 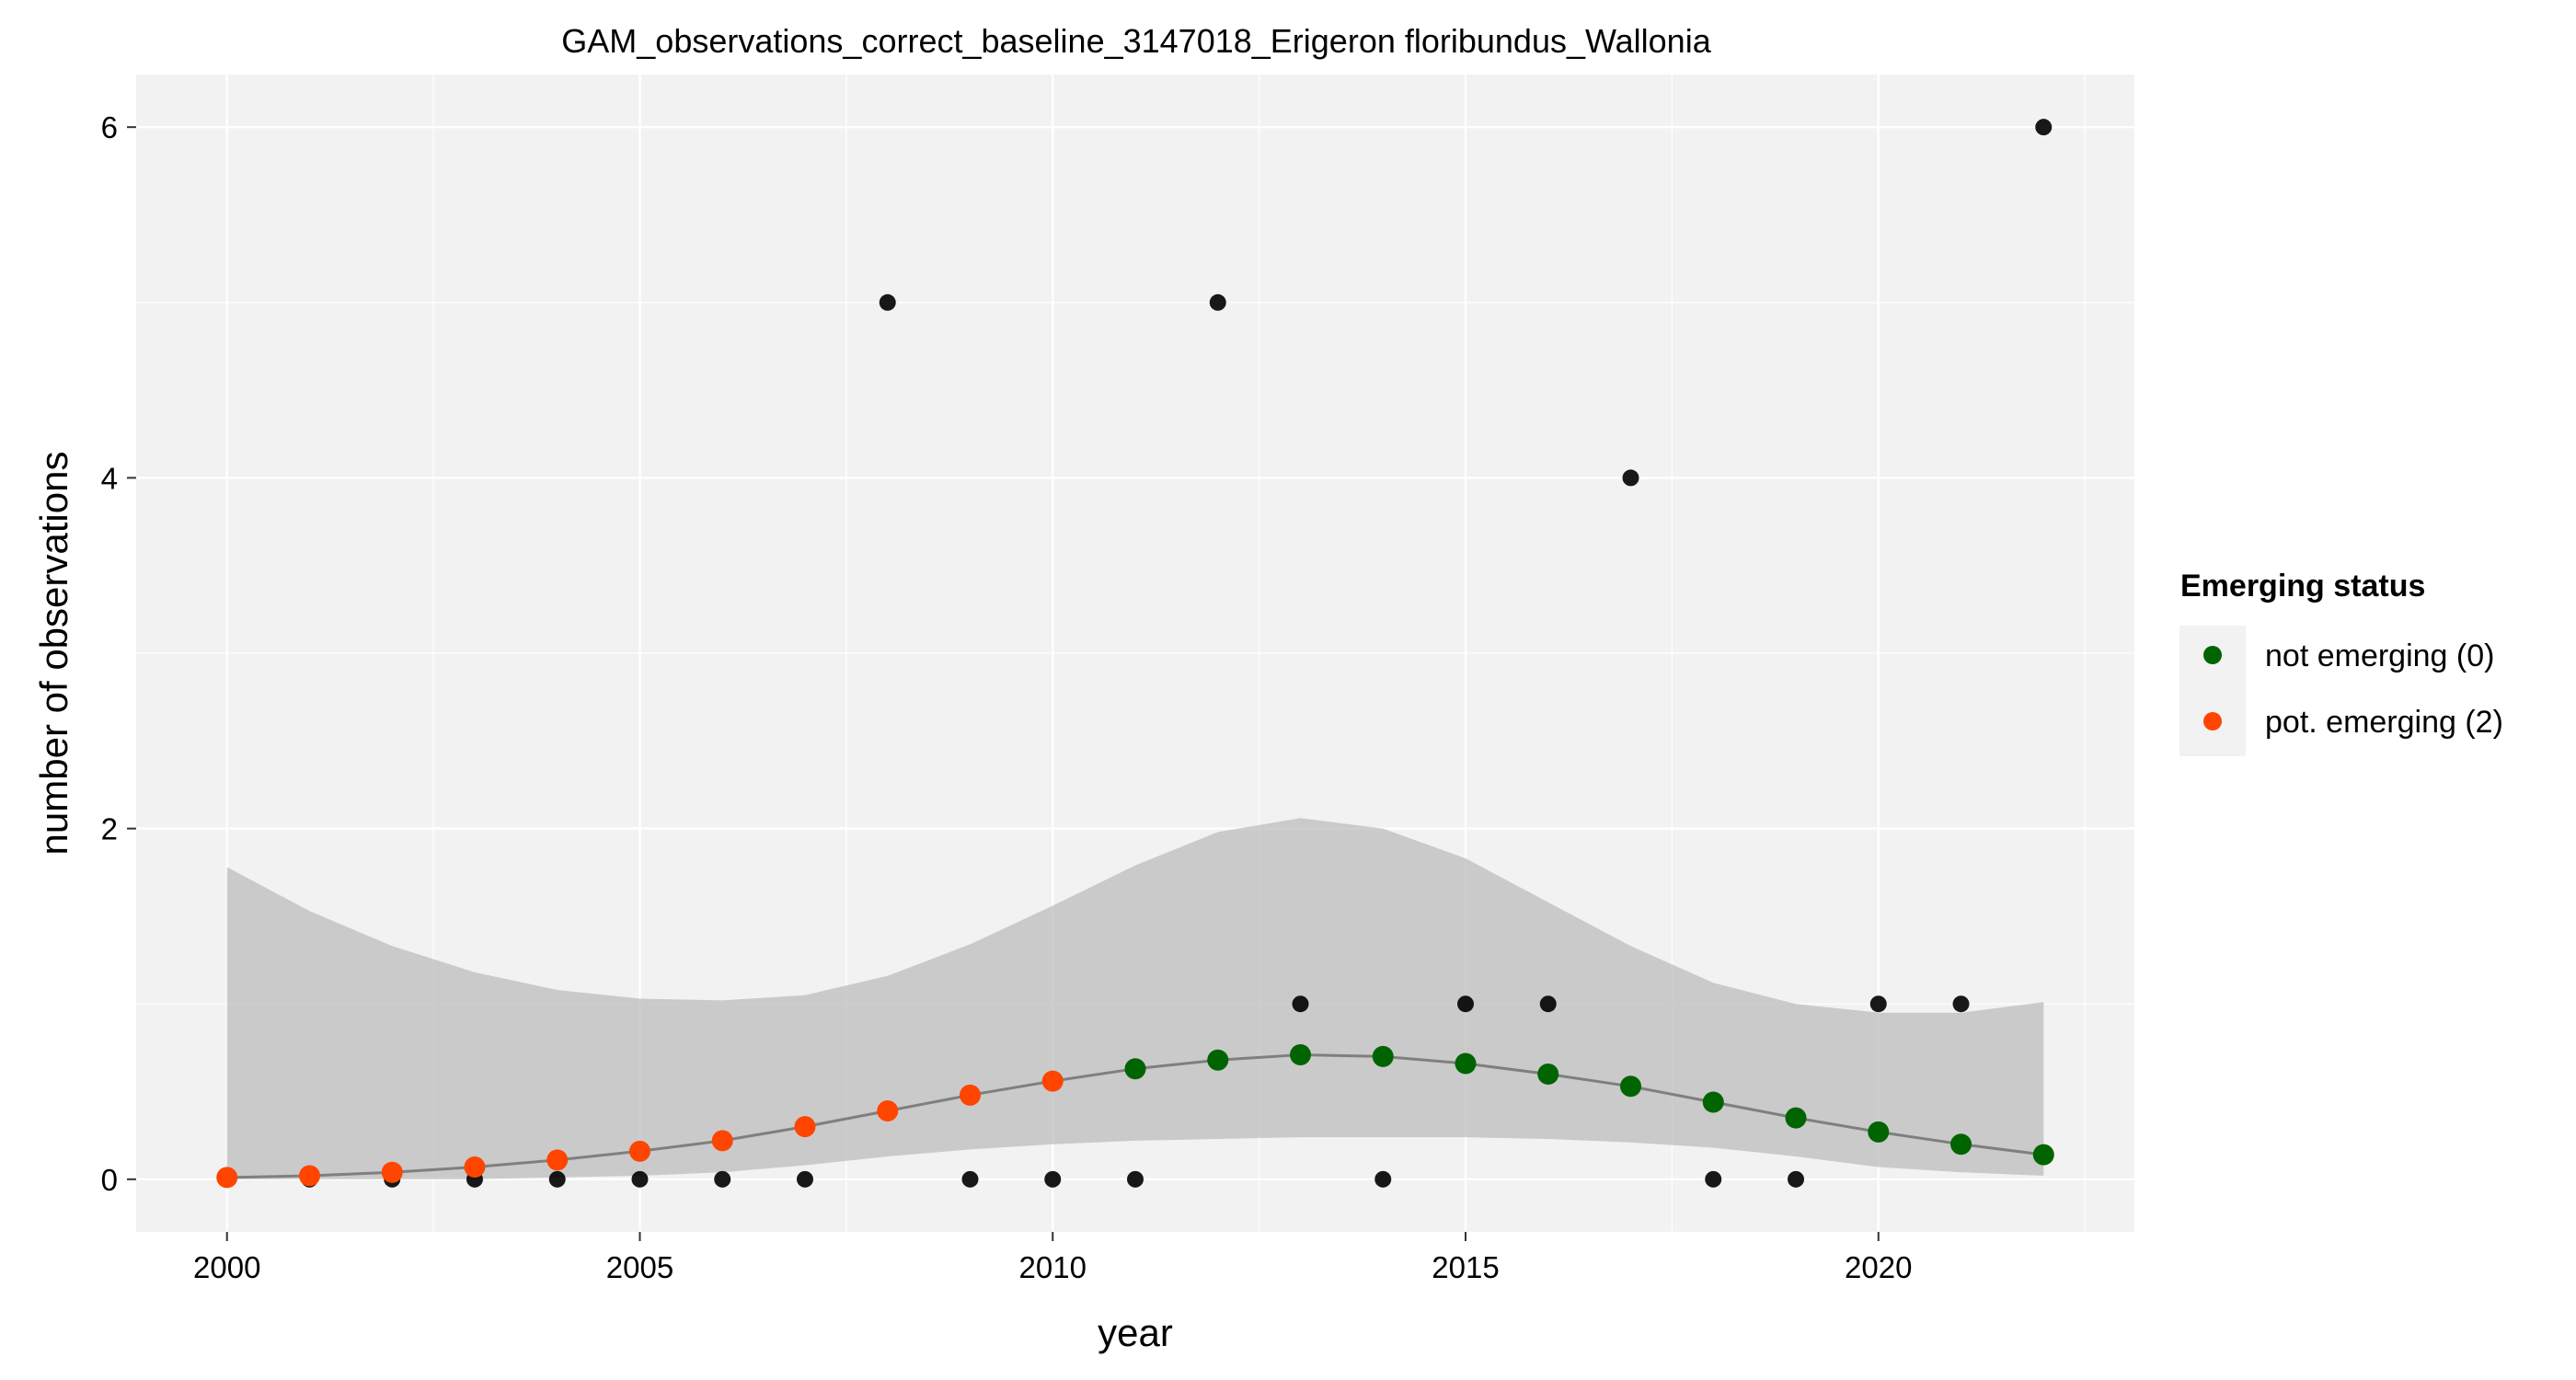 I want to click on y-tick-label: 4, so click(x=109, y=478).